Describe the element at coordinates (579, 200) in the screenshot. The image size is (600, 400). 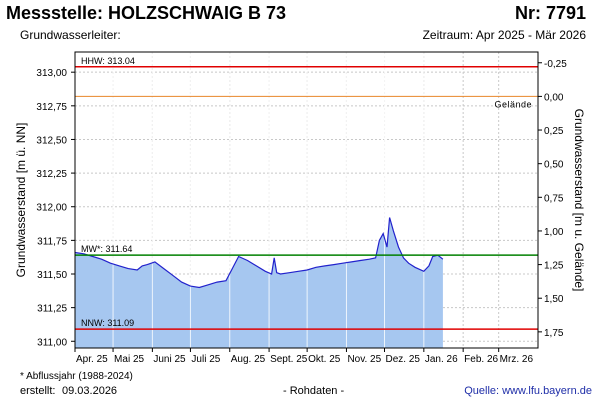
I see `y2-axis-label: Grundwasserstand [m u. Gelände]` at that location.